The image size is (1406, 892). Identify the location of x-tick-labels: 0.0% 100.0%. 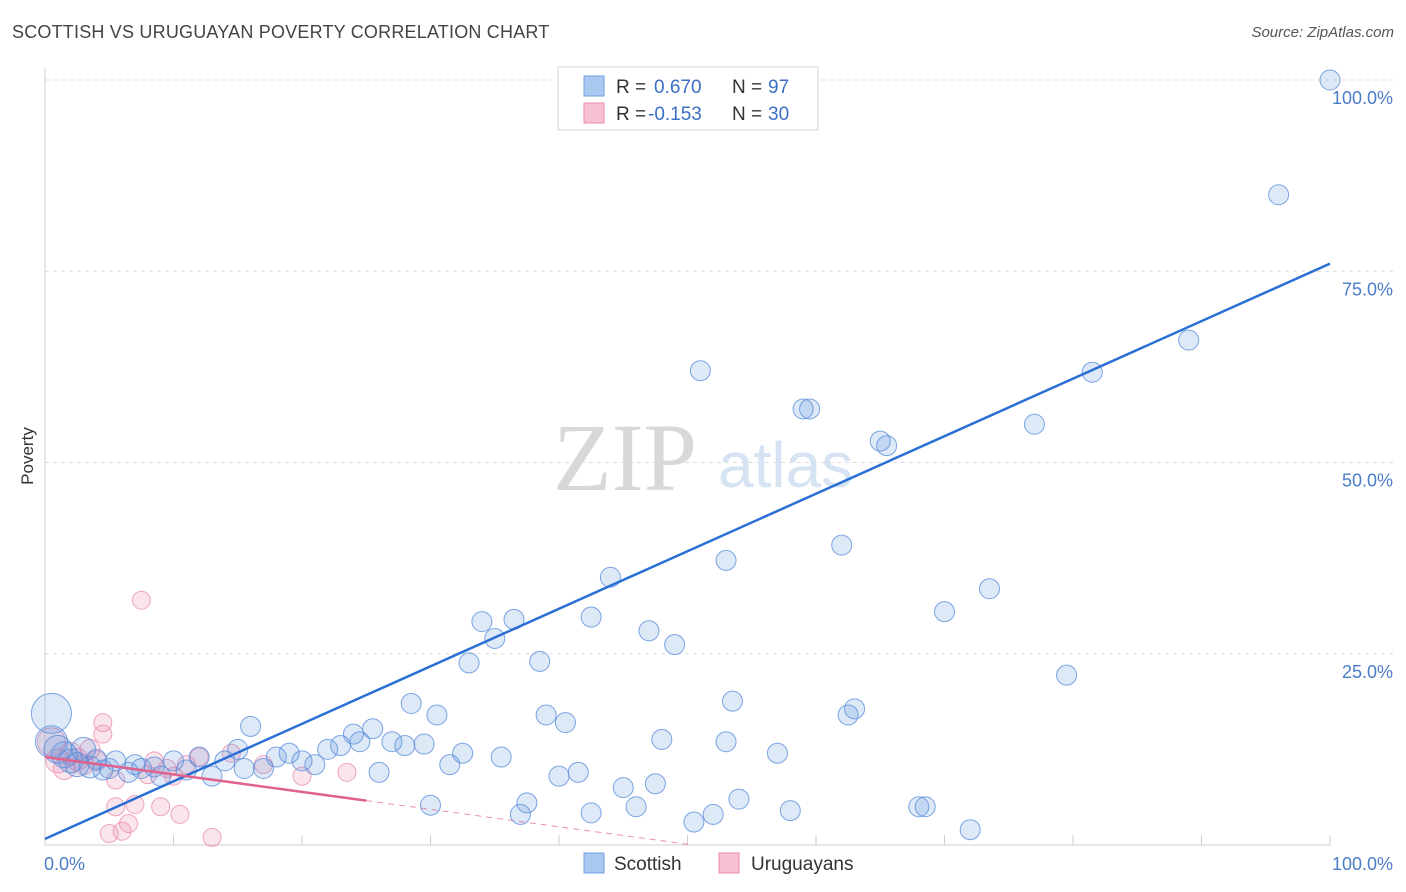
(718, 864).